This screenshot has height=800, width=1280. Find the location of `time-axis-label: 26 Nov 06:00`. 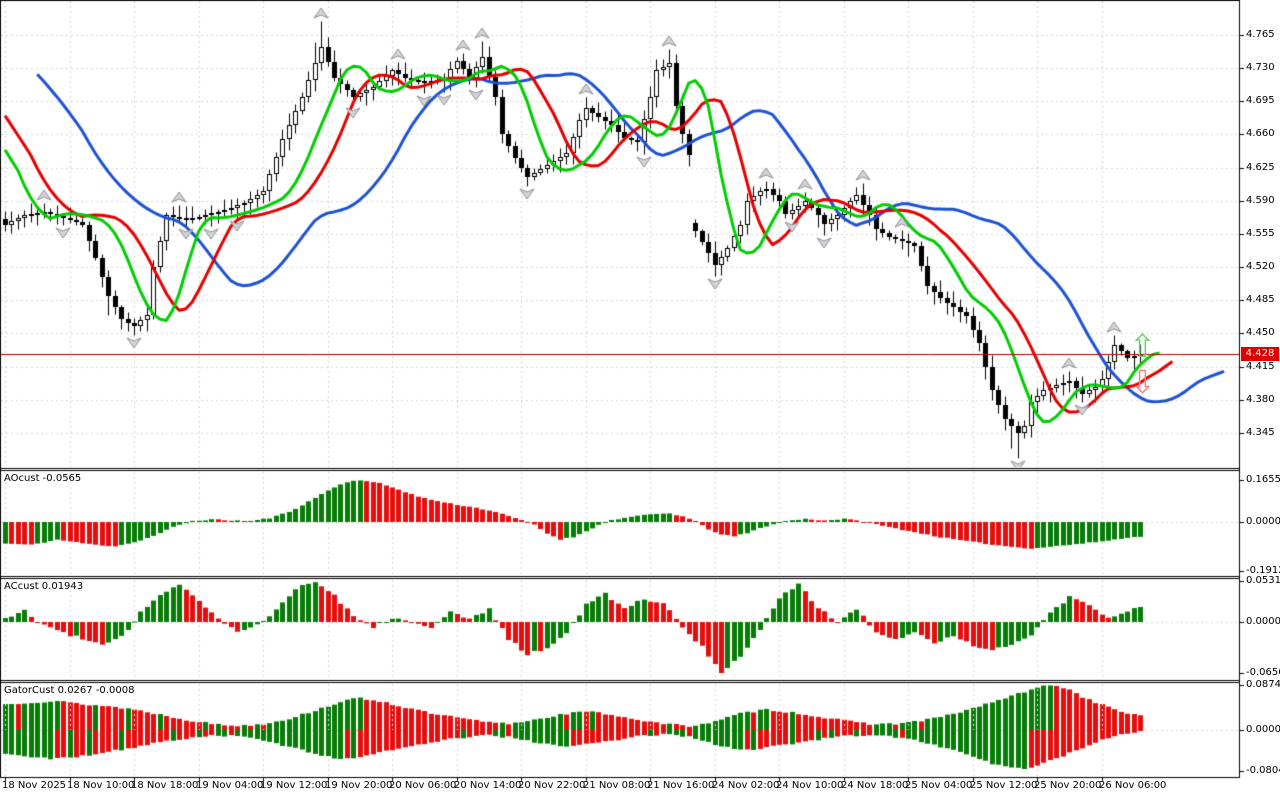

time-axis-label: 26 Nov 06:00 is located at coordinates (1133, 785).